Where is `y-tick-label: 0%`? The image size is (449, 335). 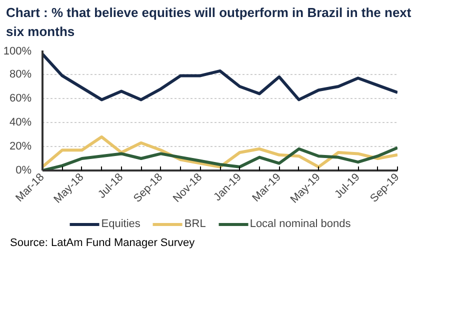 y-tick-label: 0% is located at coordinates (24, 170).